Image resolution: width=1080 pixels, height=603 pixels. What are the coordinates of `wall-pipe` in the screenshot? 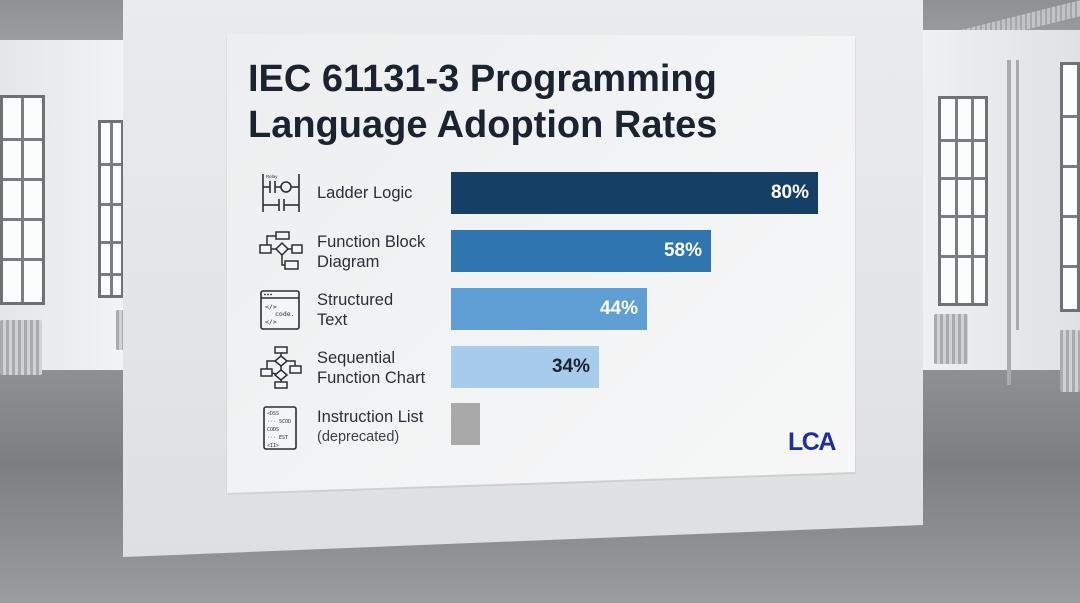 It's located at (1009, 222).